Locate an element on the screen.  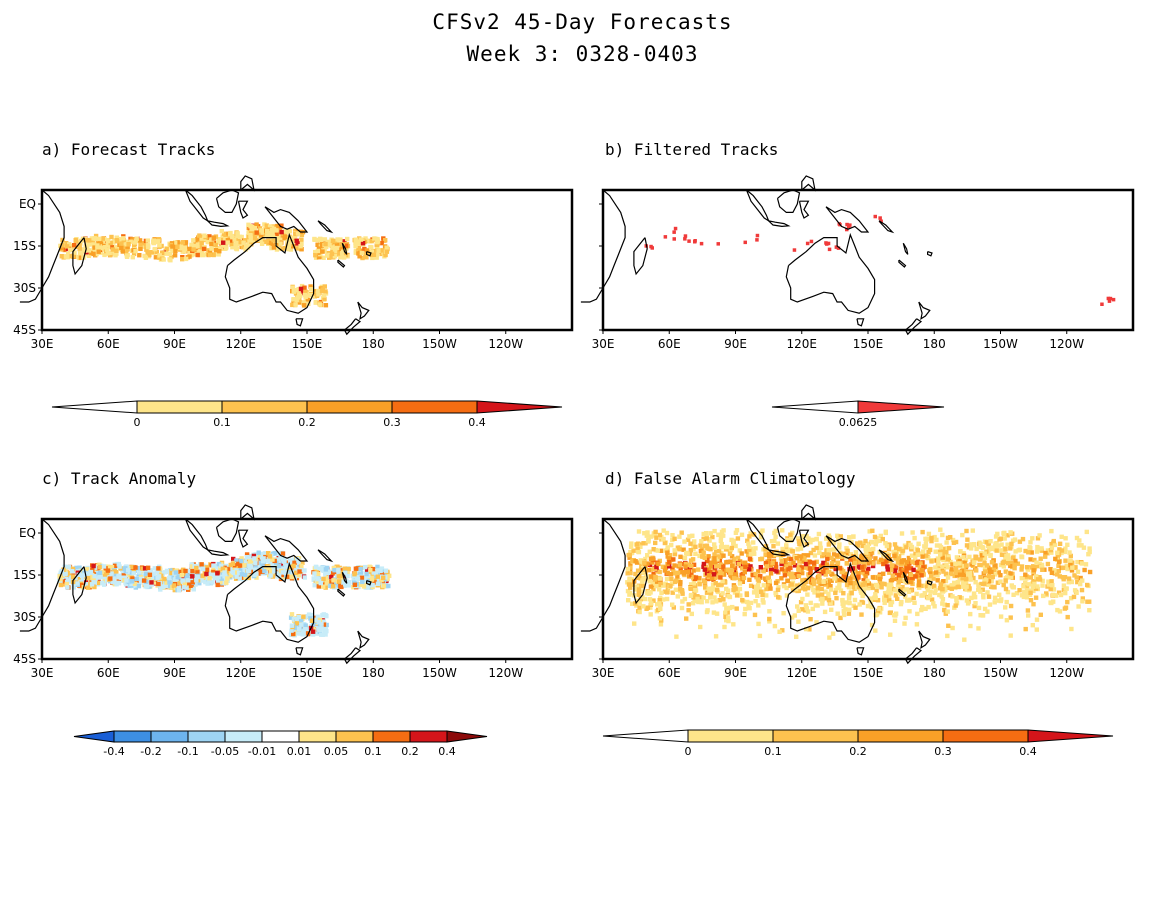
coast-sulawesi is located at coordinates (243, 209).